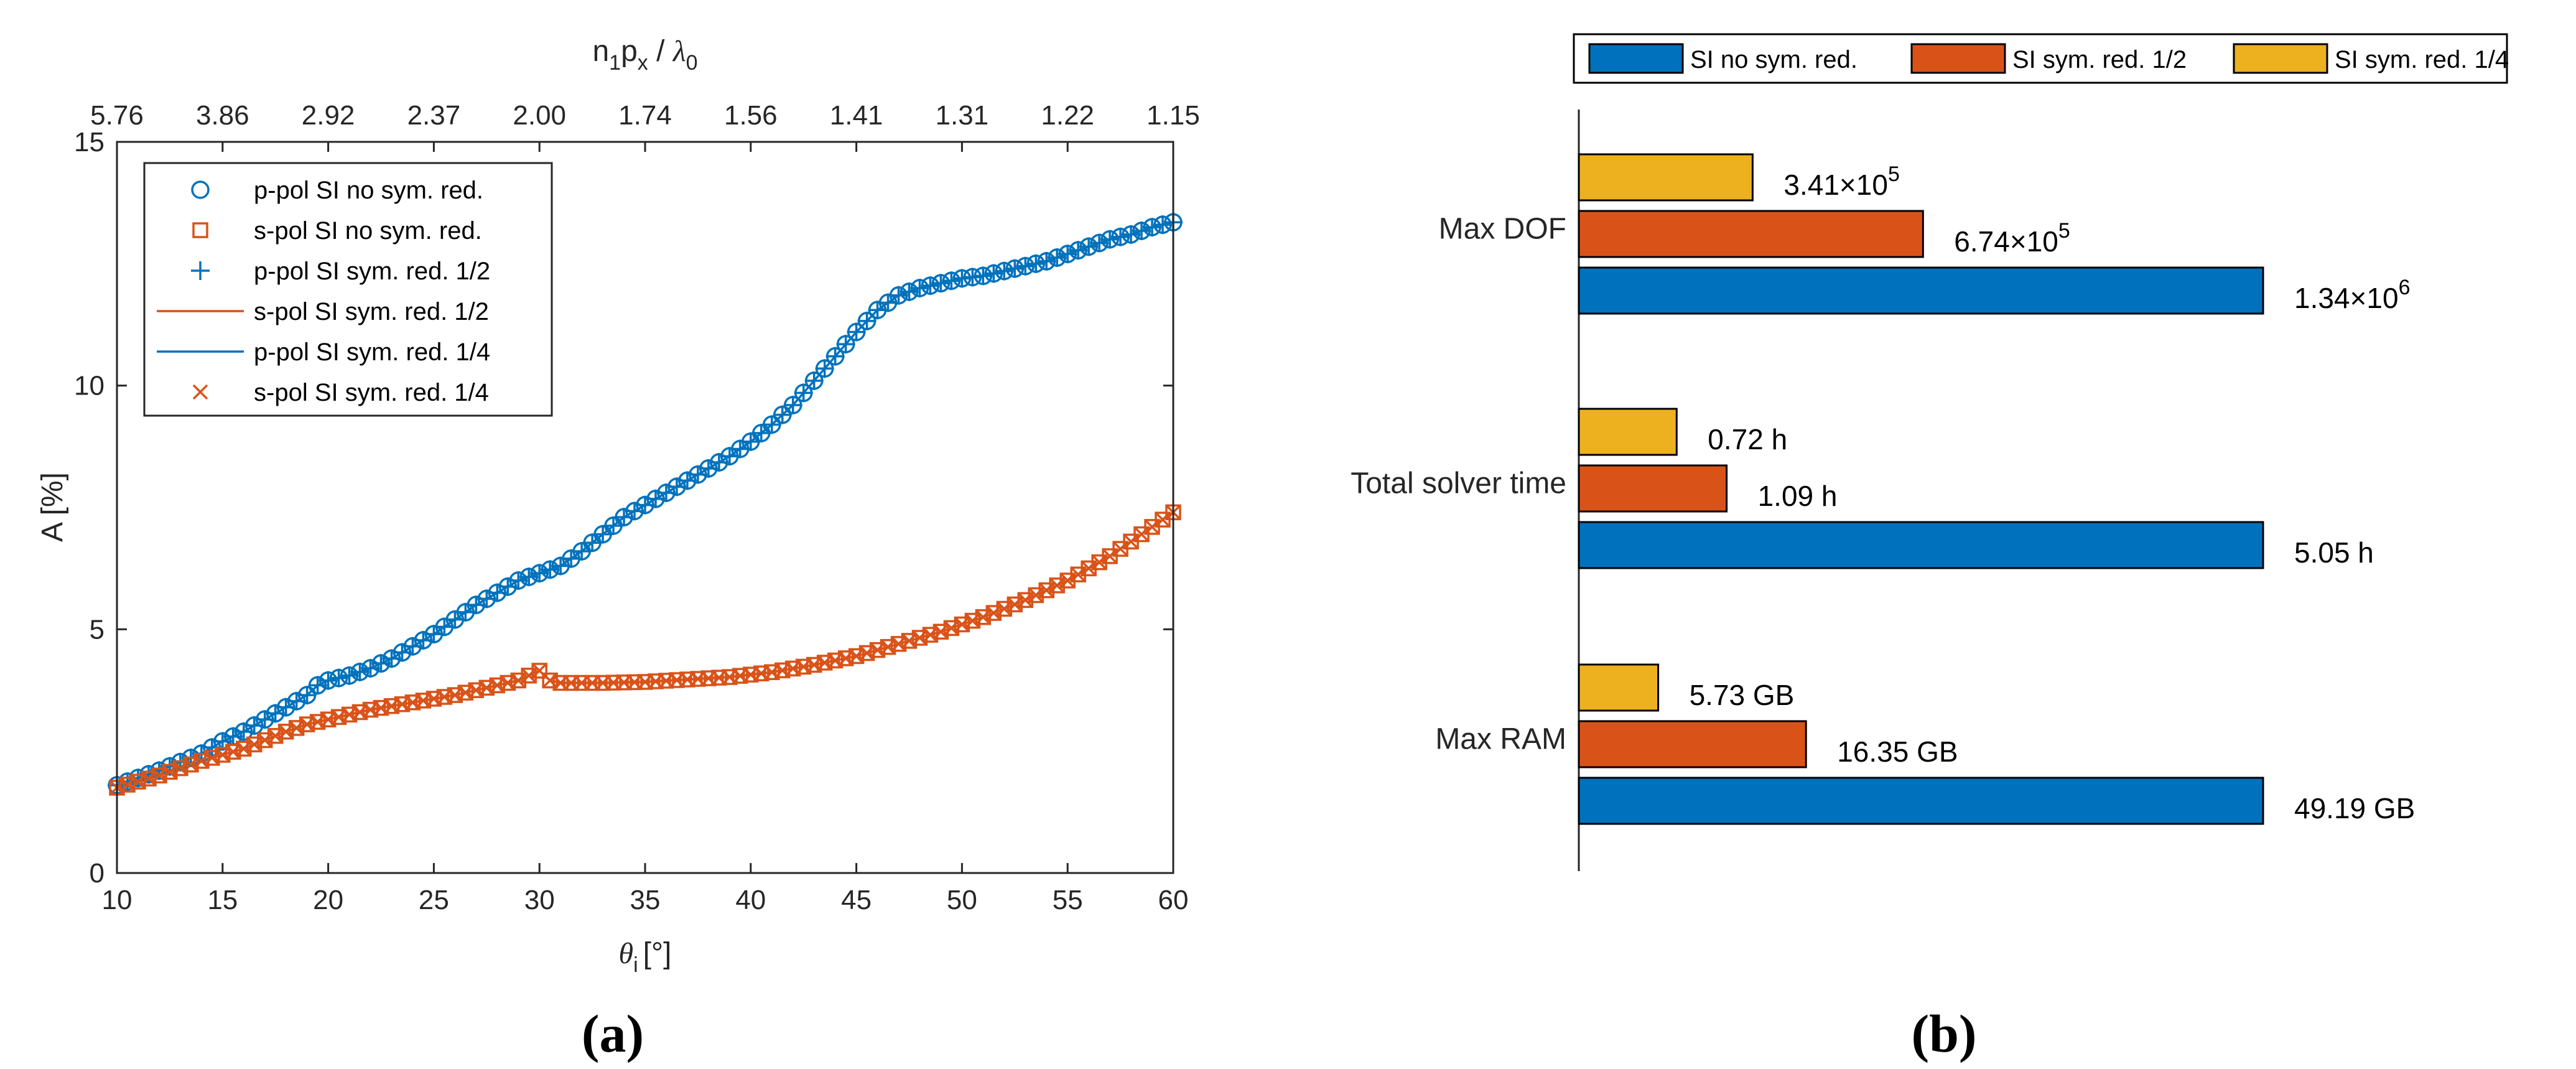 The height and width of the screenshot is (1069, 2576). What do you see at coordinates (1747, 439) in the screenshot?
I see `bar-value-label: 0.72 h` at bounding box center [1747, 439].